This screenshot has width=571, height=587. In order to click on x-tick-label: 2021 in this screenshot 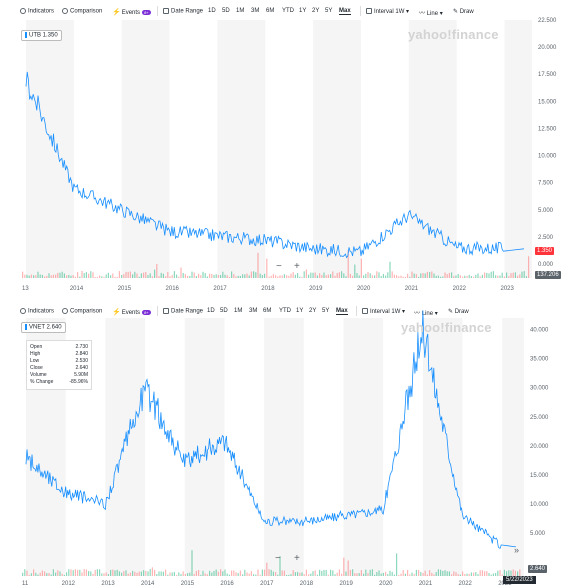, I will do `click(426, 584)`.